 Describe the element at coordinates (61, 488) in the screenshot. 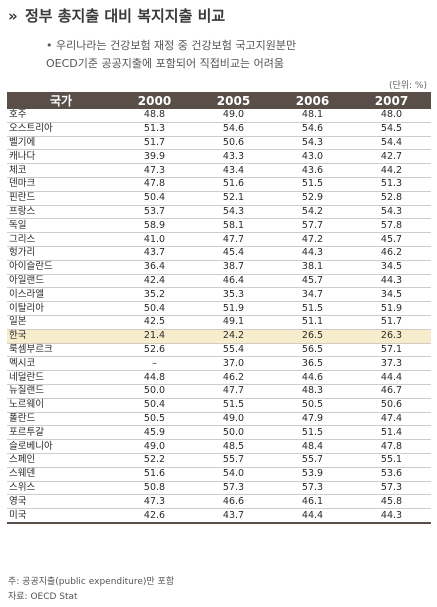

I see `country-cell: 스위스` at that location.